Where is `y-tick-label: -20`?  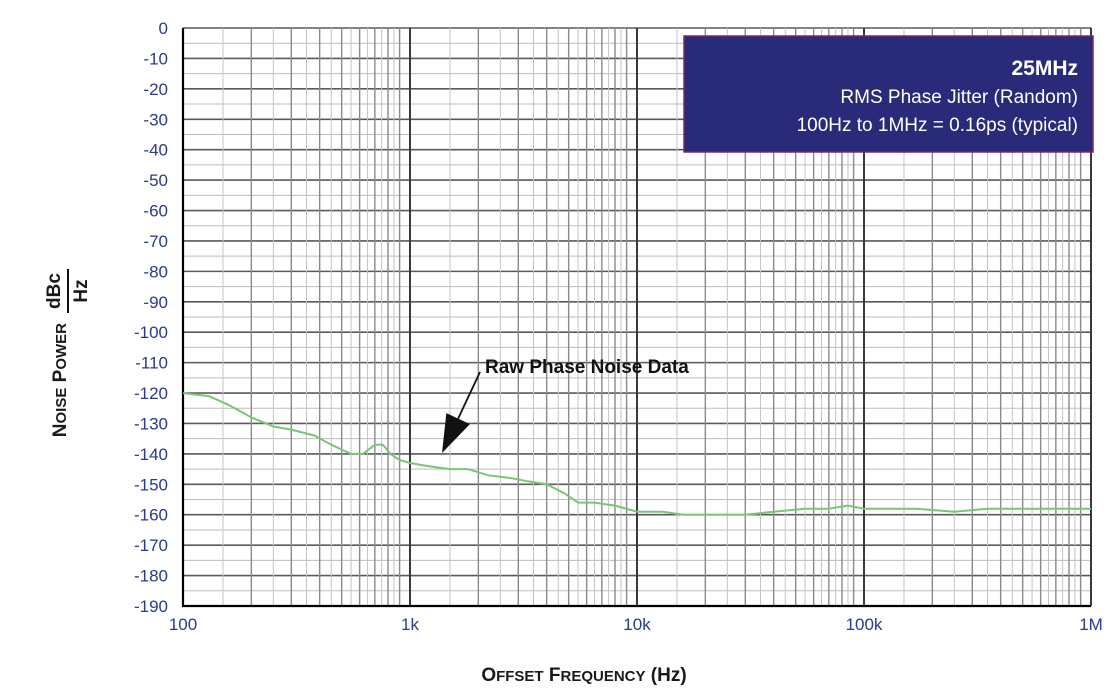 y-tick-label: -20 is located at coordinates (155, 89).